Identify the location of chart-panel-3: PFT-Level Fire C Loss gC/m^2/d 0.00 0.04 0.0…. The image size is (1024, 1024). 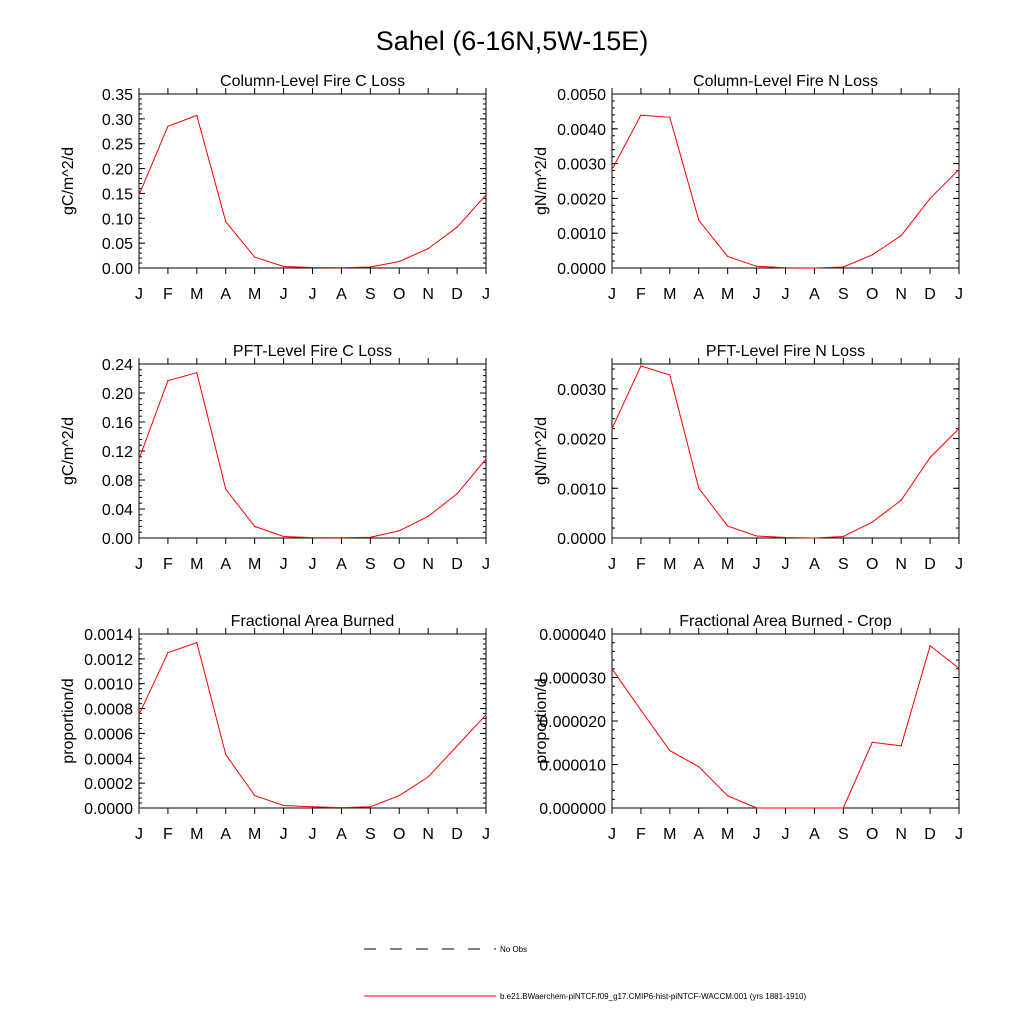
(275, 458).